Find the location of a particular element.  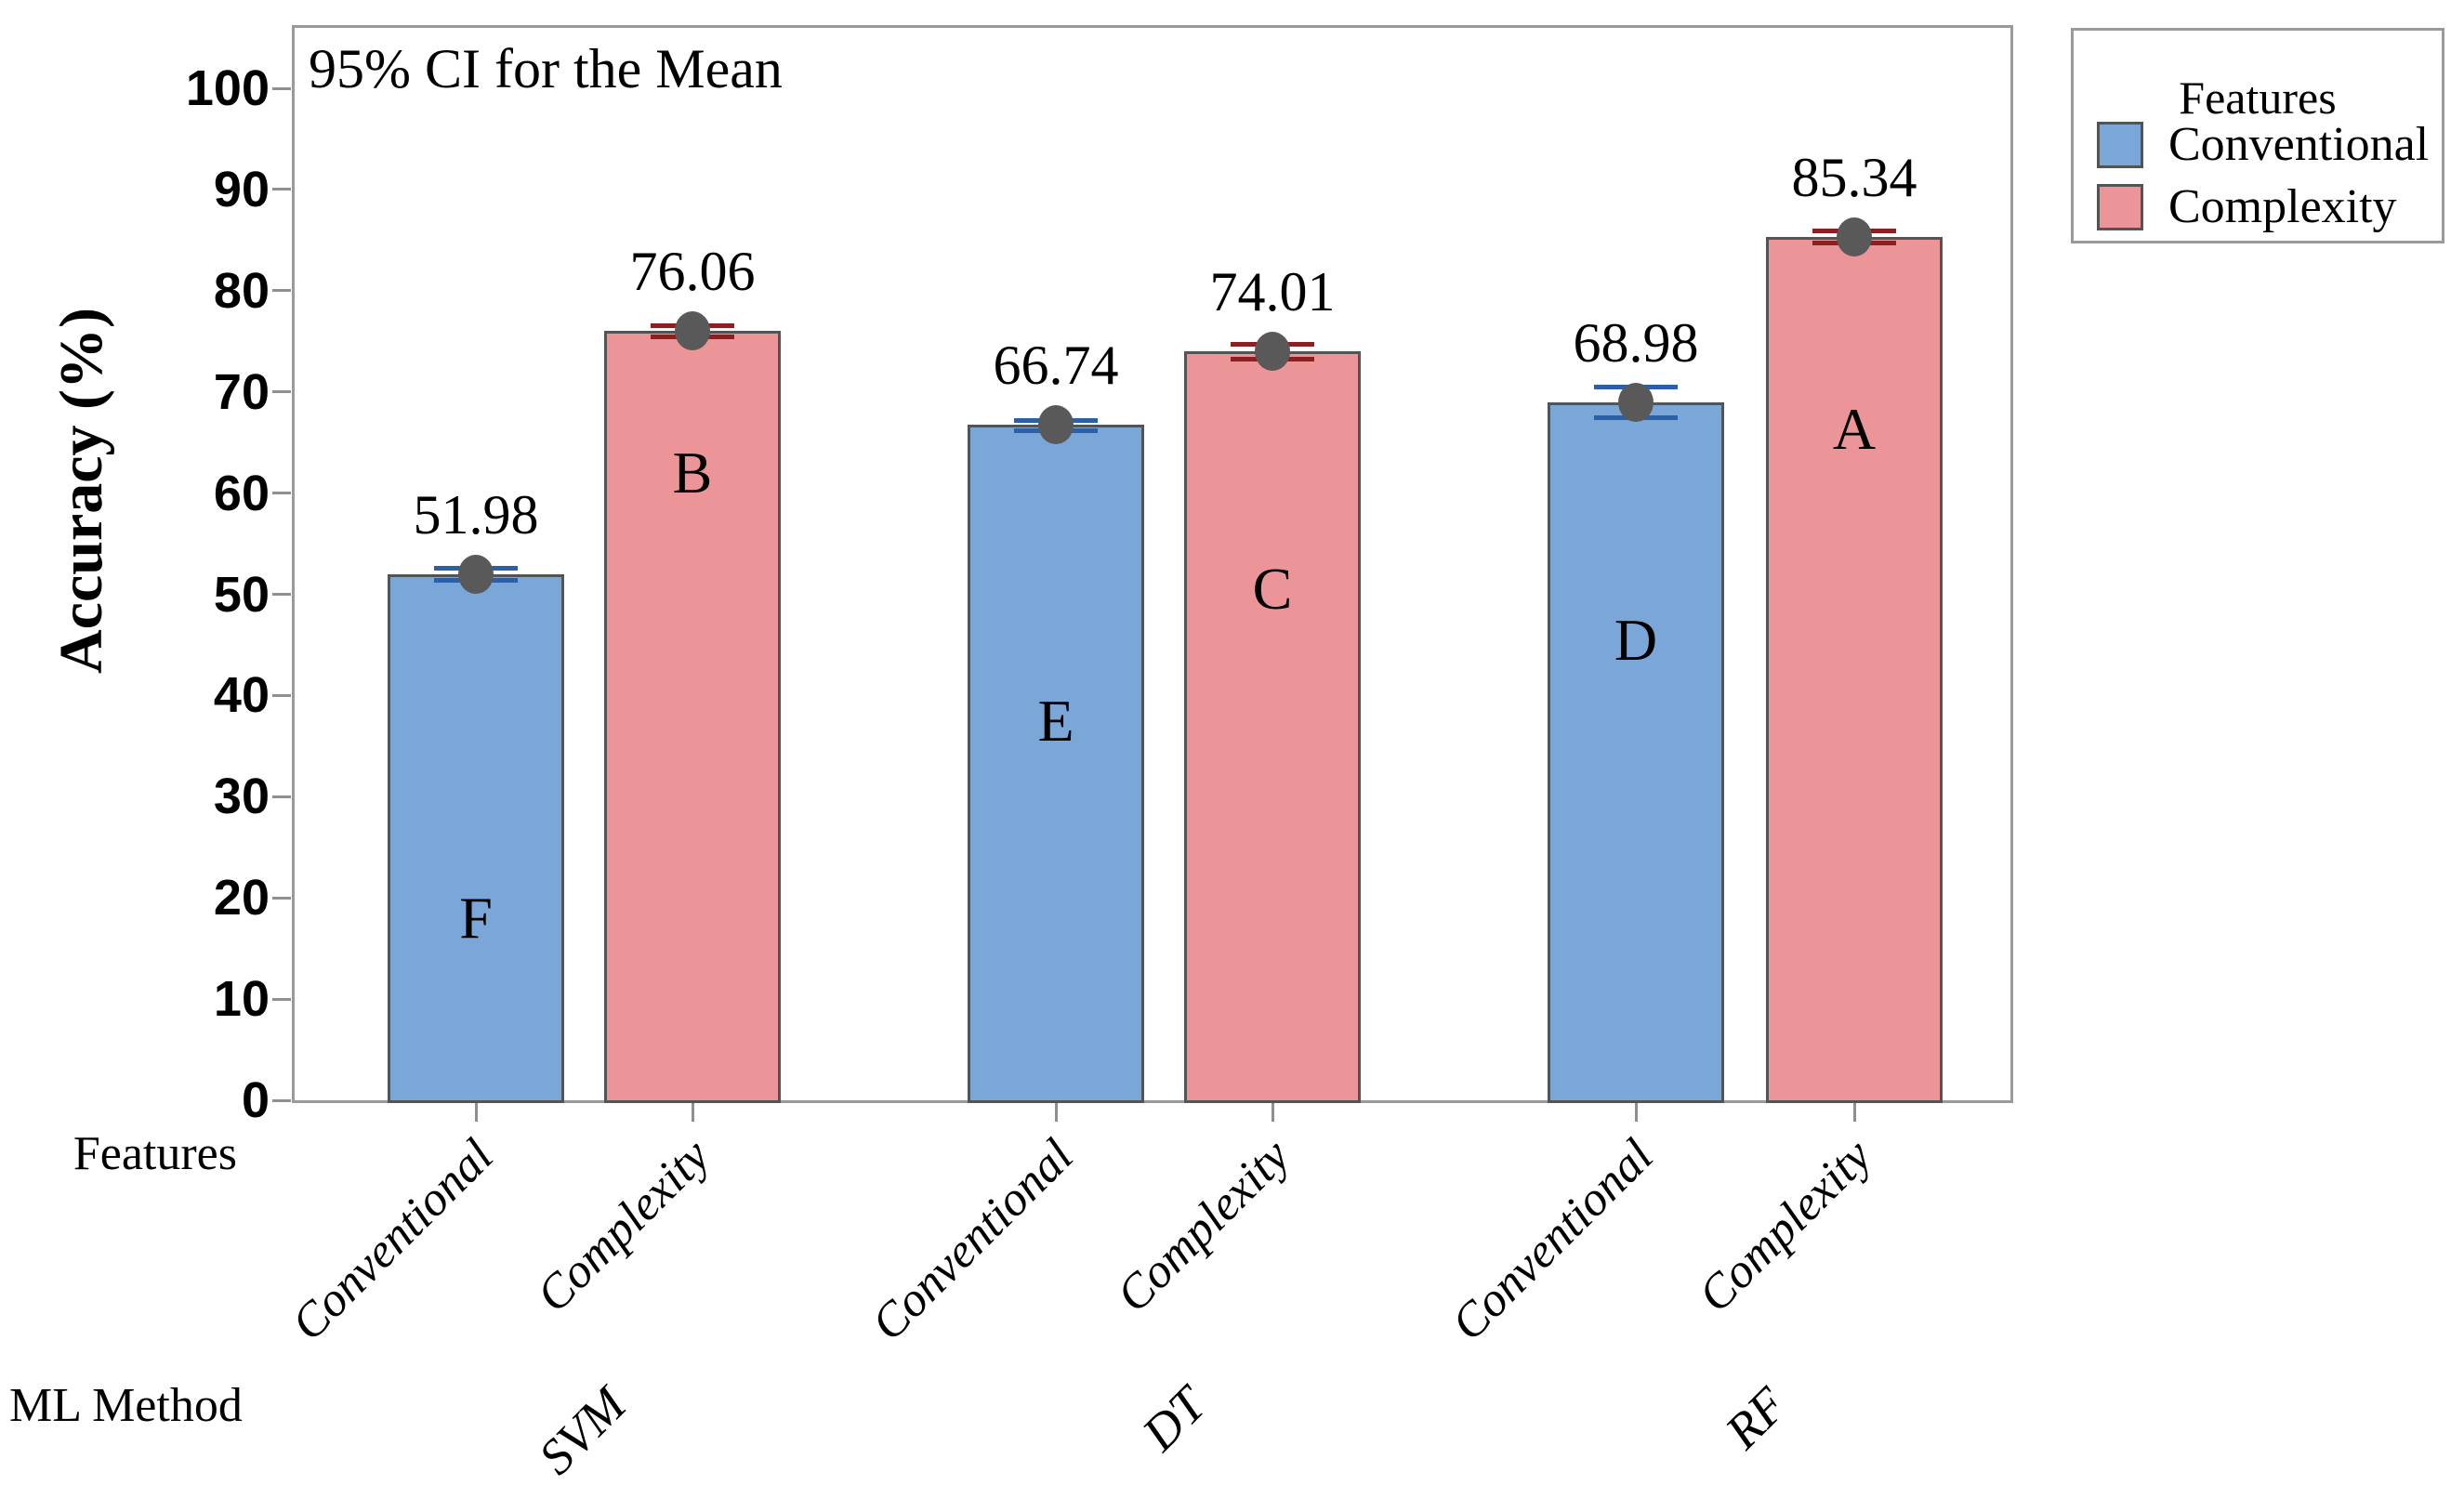

y-axis-label: Accuracy (%) is located at coordinates (81, 491).